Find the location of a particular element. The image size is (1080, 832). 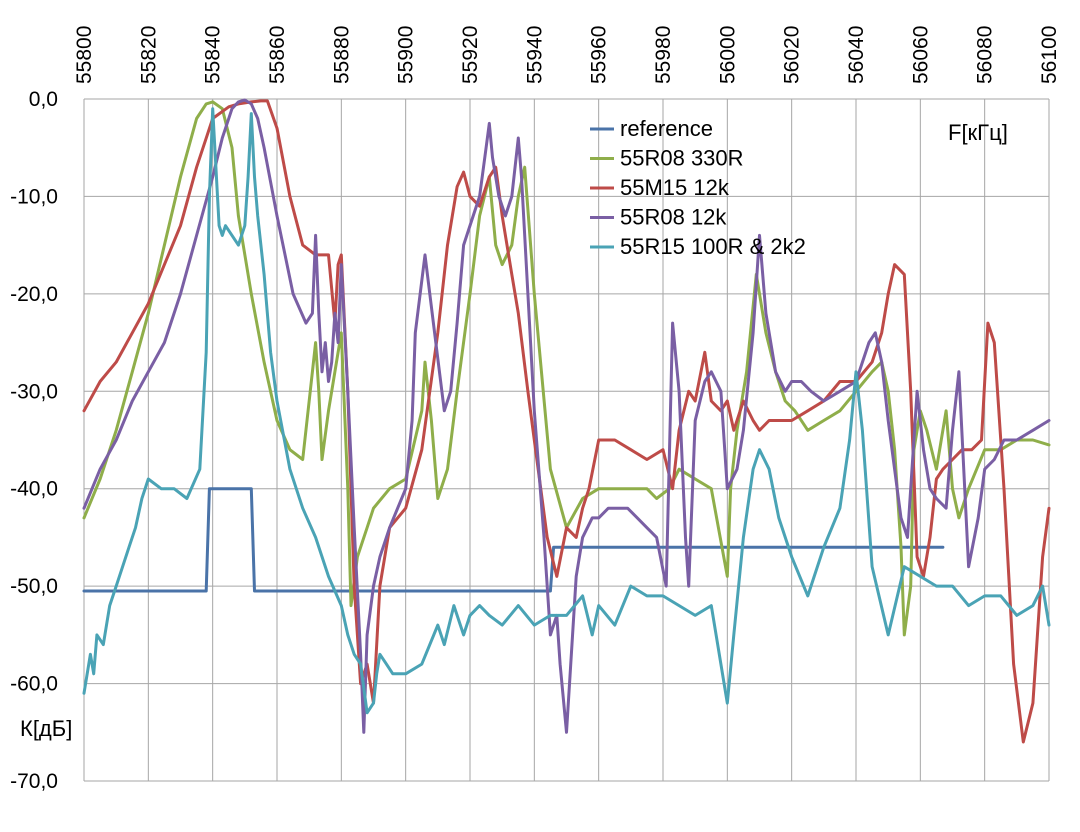

y-tick-label: -50,0 is located at coordinates (34, 586).